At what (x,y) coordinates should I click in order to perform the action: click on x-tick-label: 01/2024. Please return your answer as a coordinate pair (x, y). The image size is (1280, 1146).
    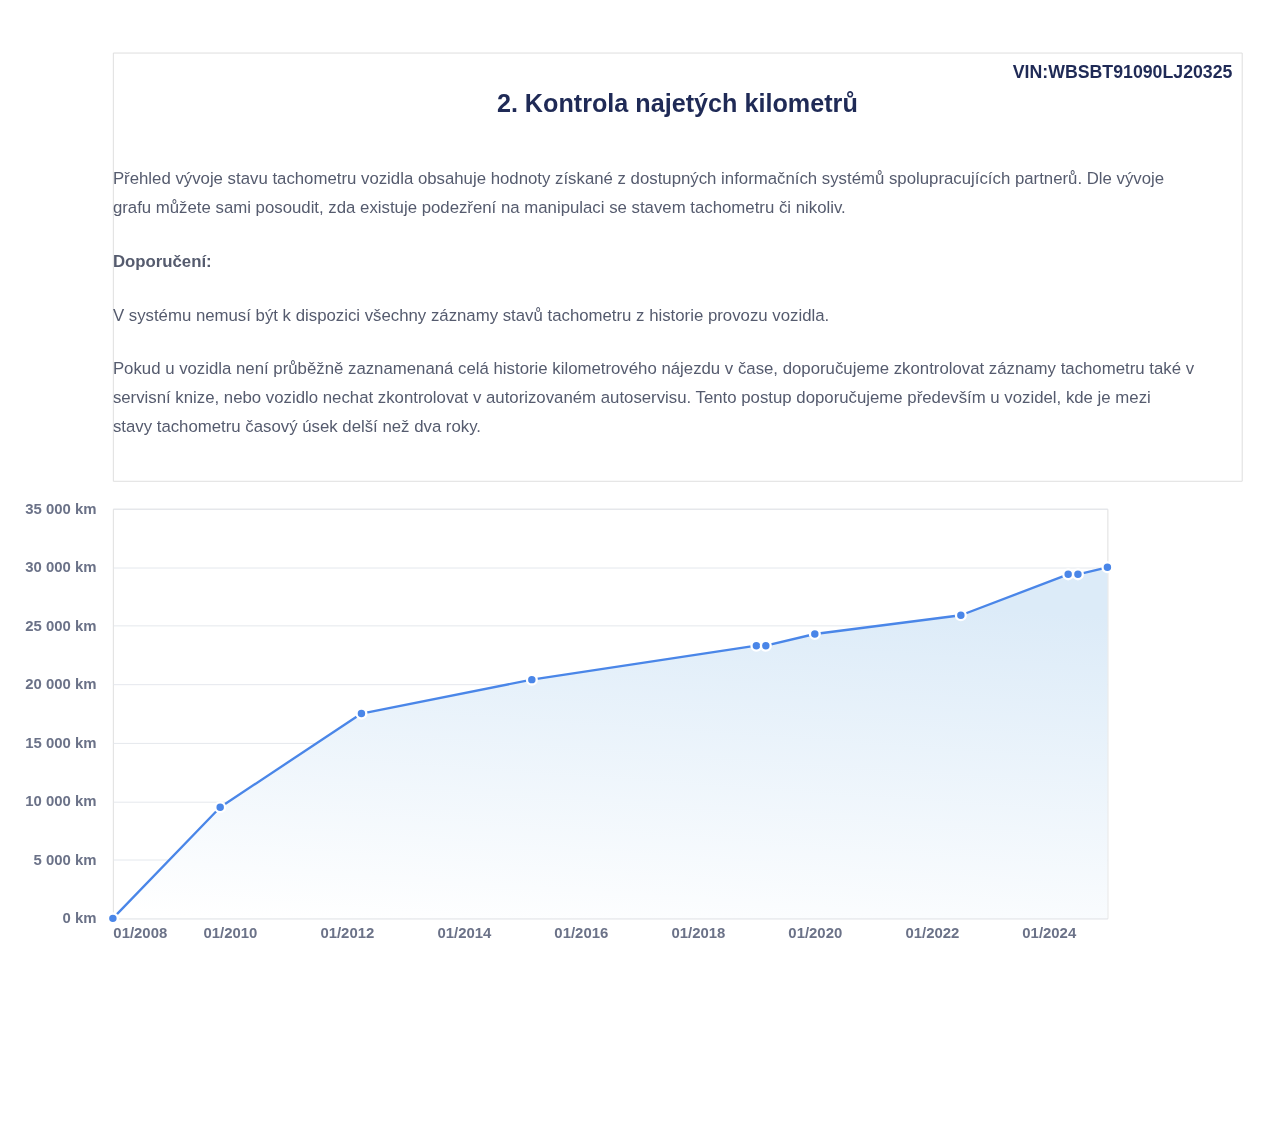
    Looking at the image, I should click on (1049, 933).